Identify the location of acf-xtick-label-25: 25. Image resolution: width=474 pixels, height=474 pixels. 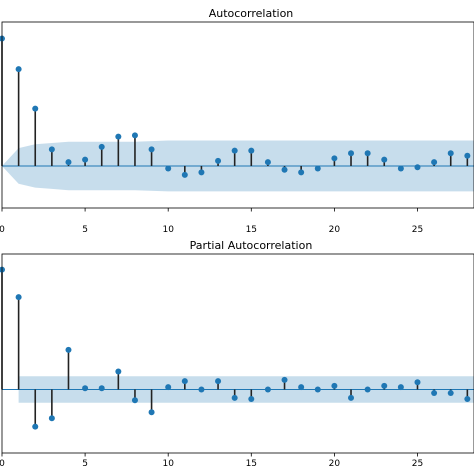
(417, 230).